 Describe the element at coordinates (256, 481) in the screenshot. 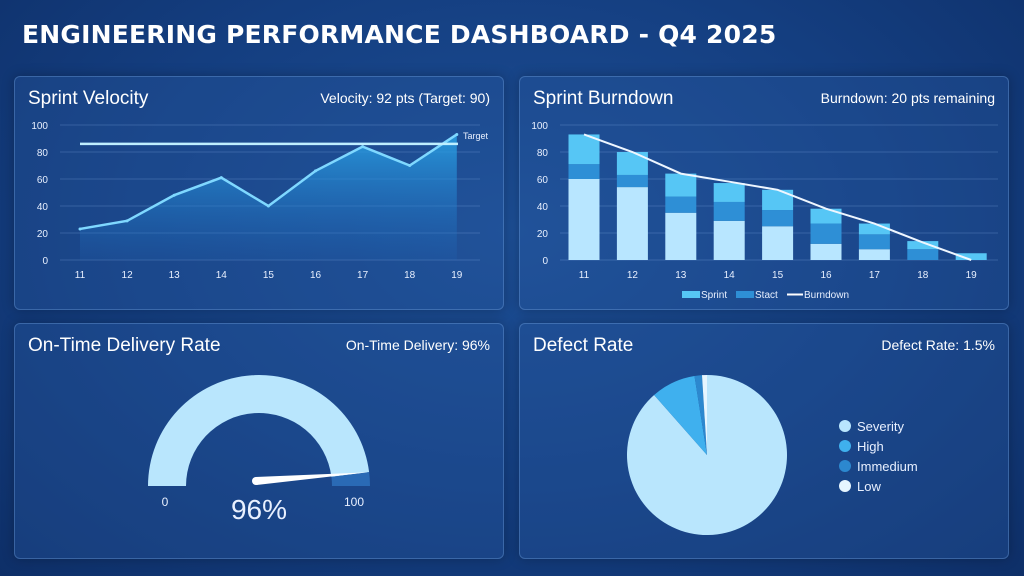

I see `gauge-hub` at that location.